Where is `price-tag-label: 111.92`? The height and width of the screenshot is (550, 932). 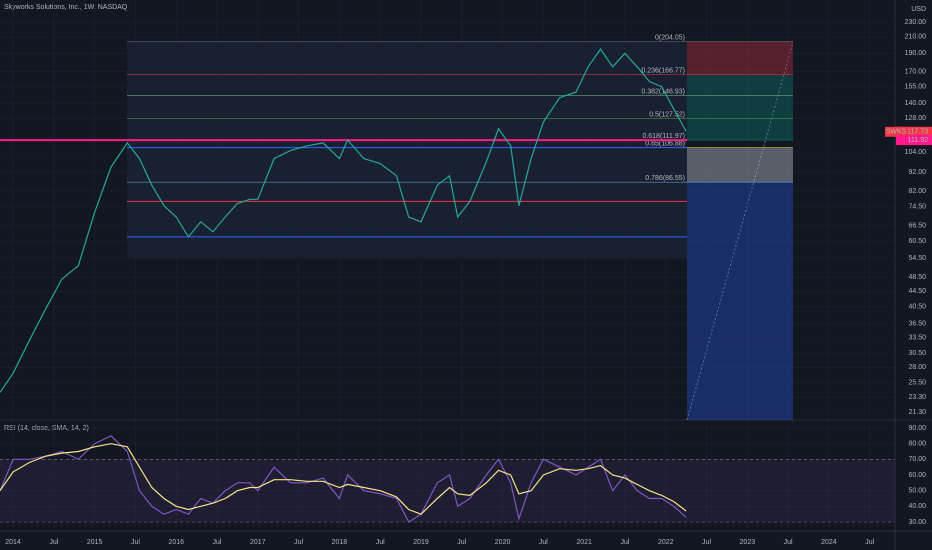
price-tag-label: 111.92 is located at coordinates (918, 140).